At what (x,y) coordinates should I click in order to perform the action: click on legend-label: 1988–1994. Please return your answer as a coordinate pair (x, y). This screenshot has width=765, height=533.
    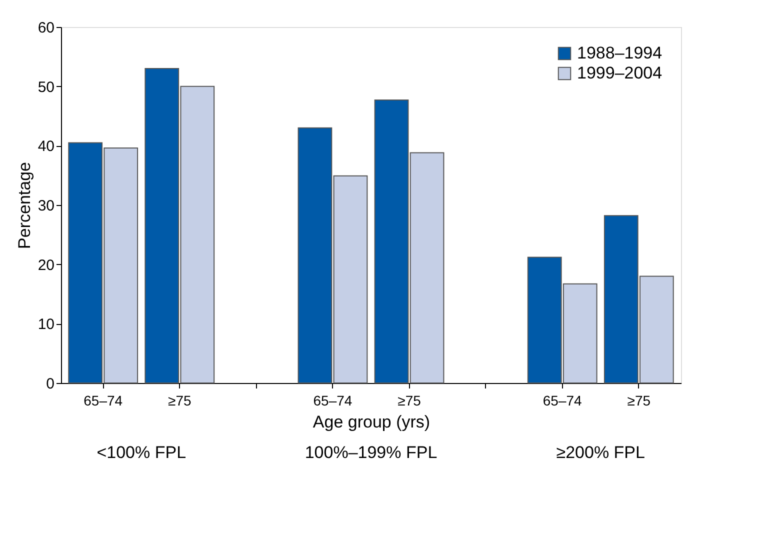
    Looking at the image, I should click on (619, 53).